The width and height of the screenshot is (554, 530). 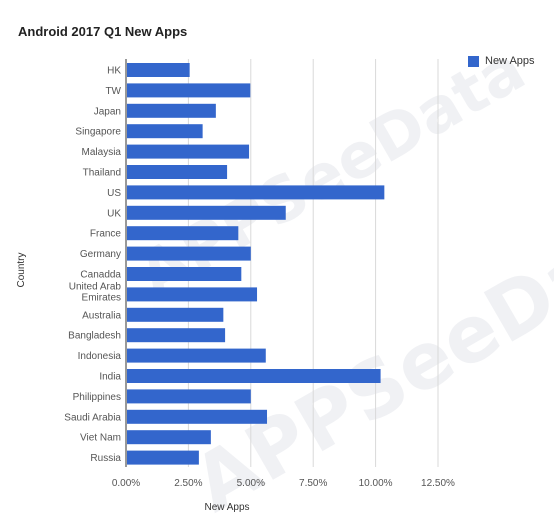 What do you see at coordinates (114, 213) in the screenshot?
I see `y-tick-label: UK` at bounding box center [114, 213].